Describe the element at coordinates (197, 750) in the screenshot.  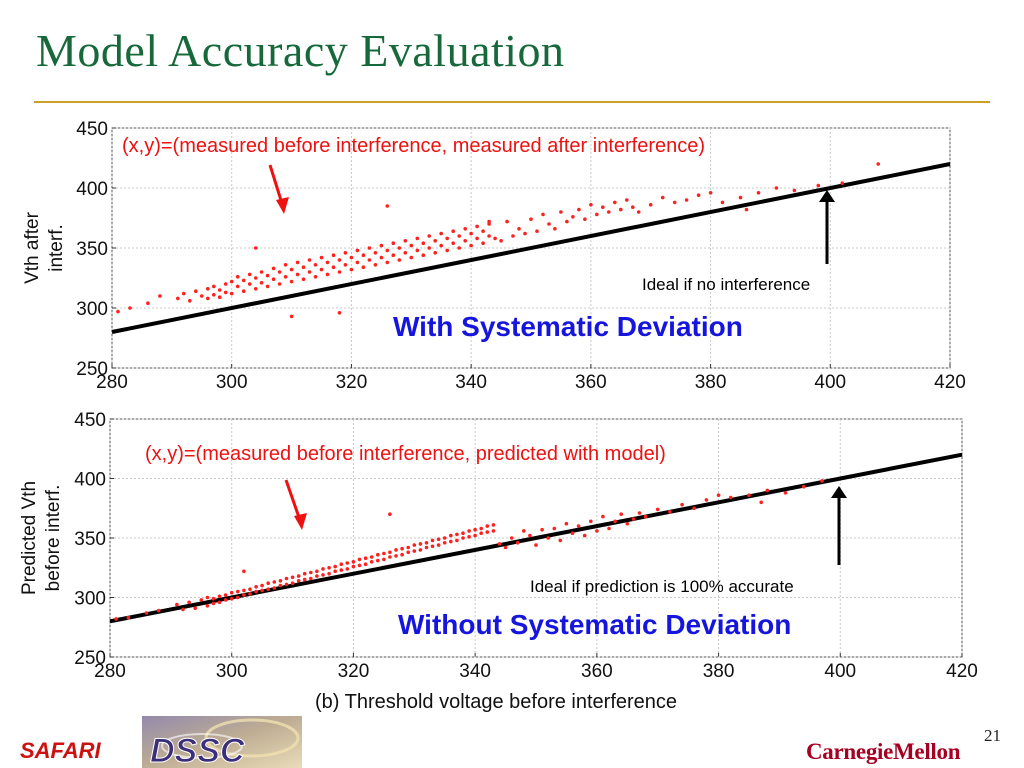
I see `dssc-logo-text: DSSC` at that location.